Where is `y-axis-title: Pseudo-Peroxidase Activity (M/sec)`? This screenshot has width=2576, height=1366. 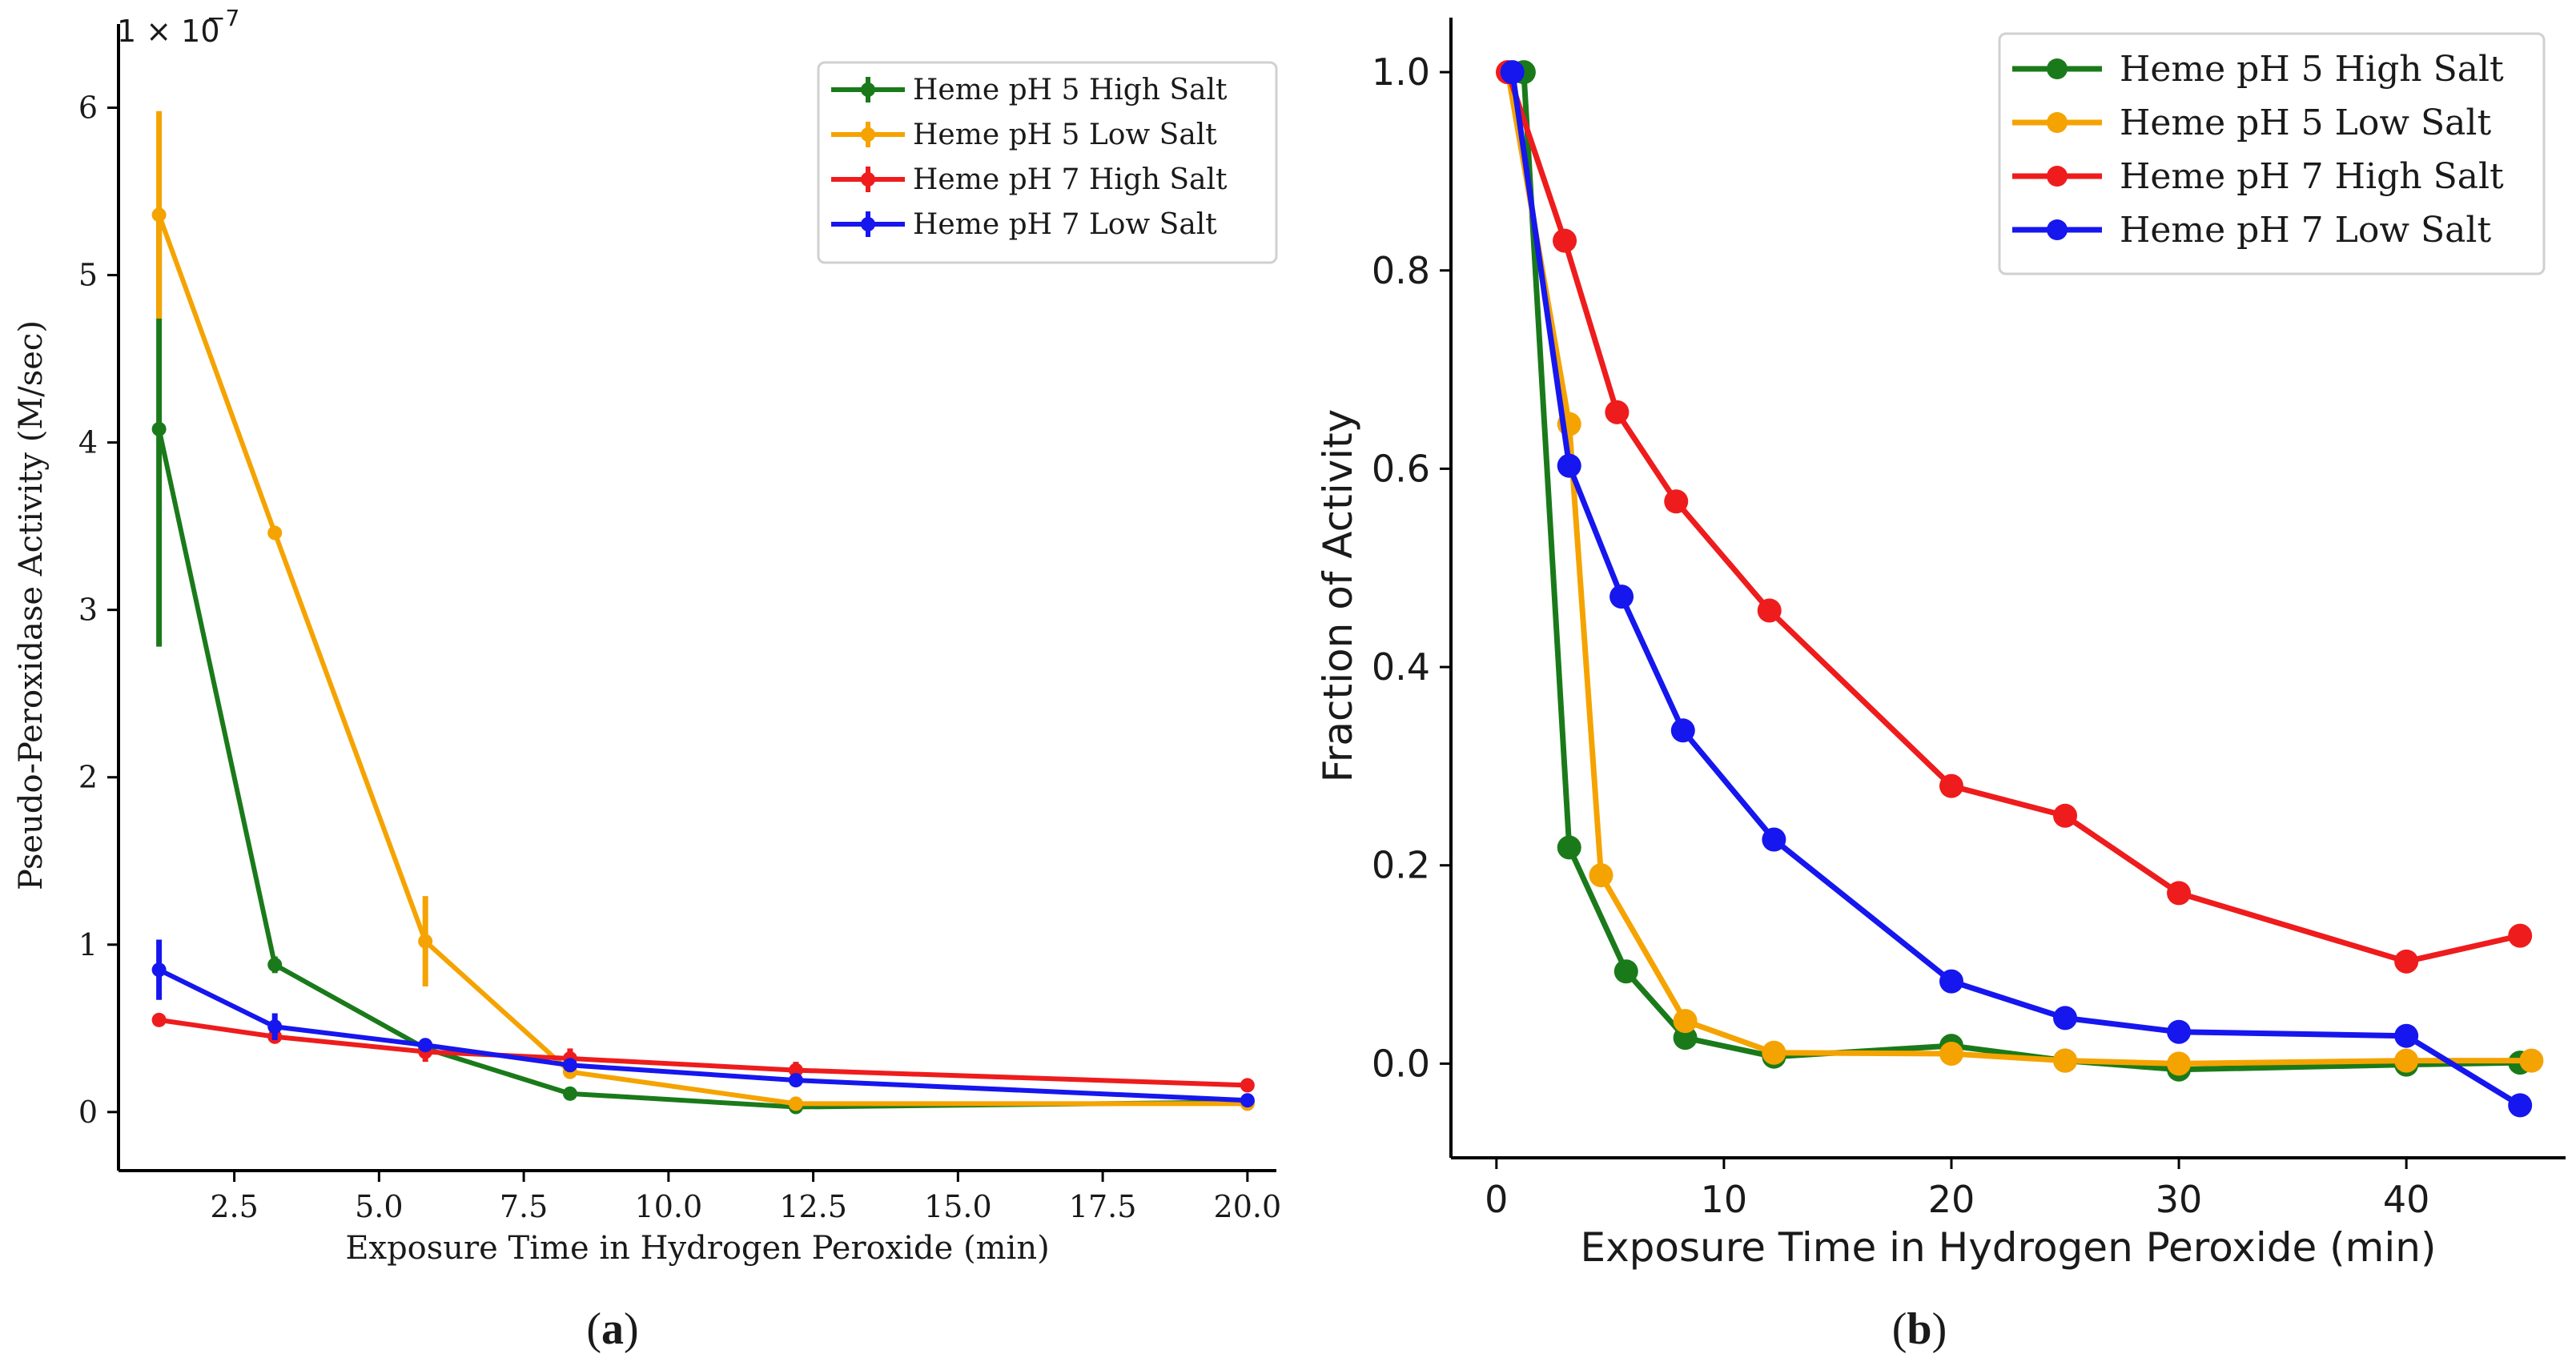 y-axis-title: Pseudo-Peroxidase Activity (M/sec) is located at coordinates (31, 605).